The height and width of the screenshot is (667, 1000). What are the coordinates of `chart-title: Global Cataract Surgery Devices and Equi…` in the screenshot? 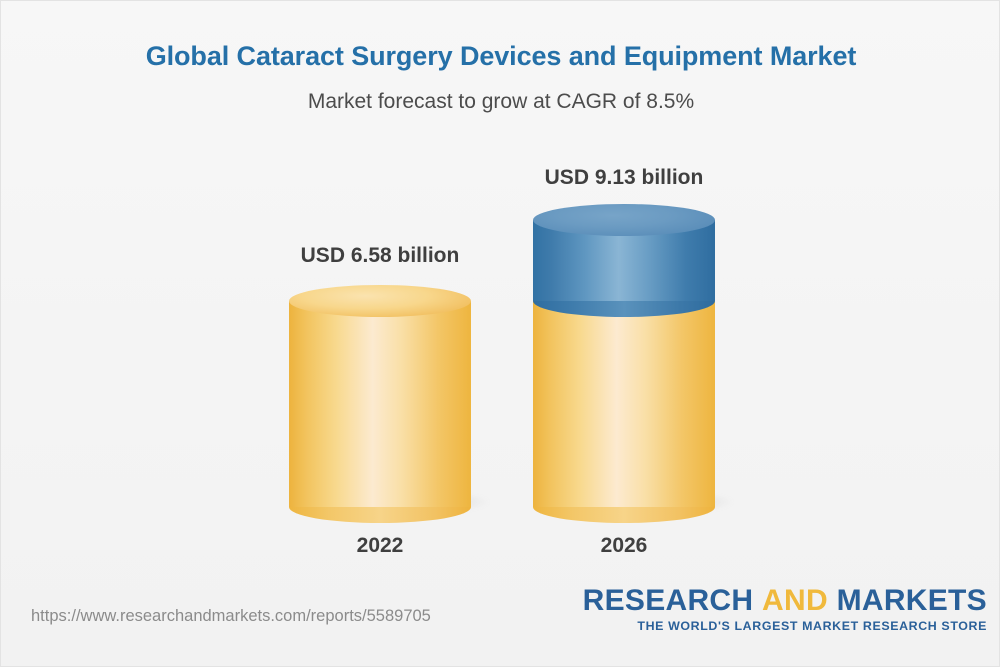 It's located at (501, 56).